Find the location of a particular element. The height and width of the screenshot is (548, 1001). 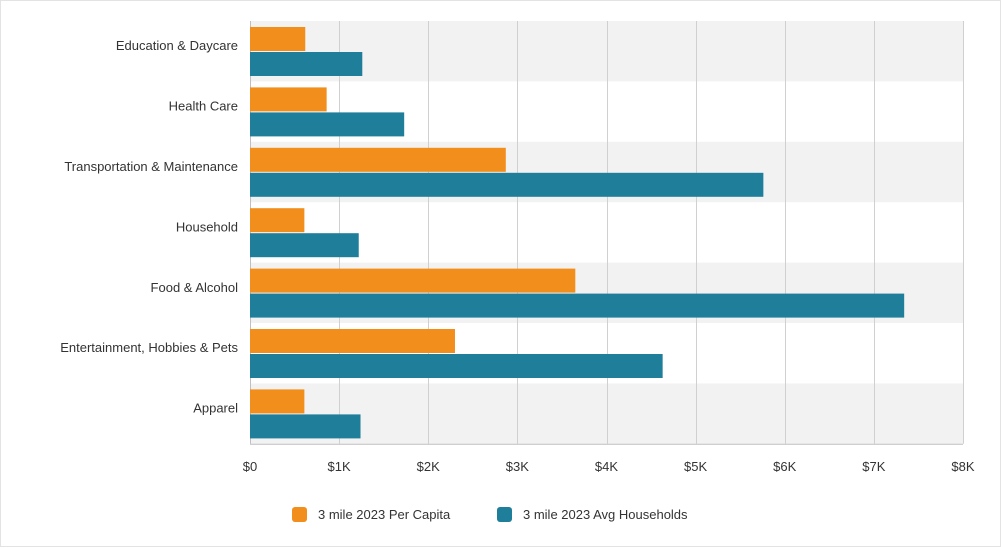

category-label: Transportation & Maintenance is located at coordinates (151, 166).